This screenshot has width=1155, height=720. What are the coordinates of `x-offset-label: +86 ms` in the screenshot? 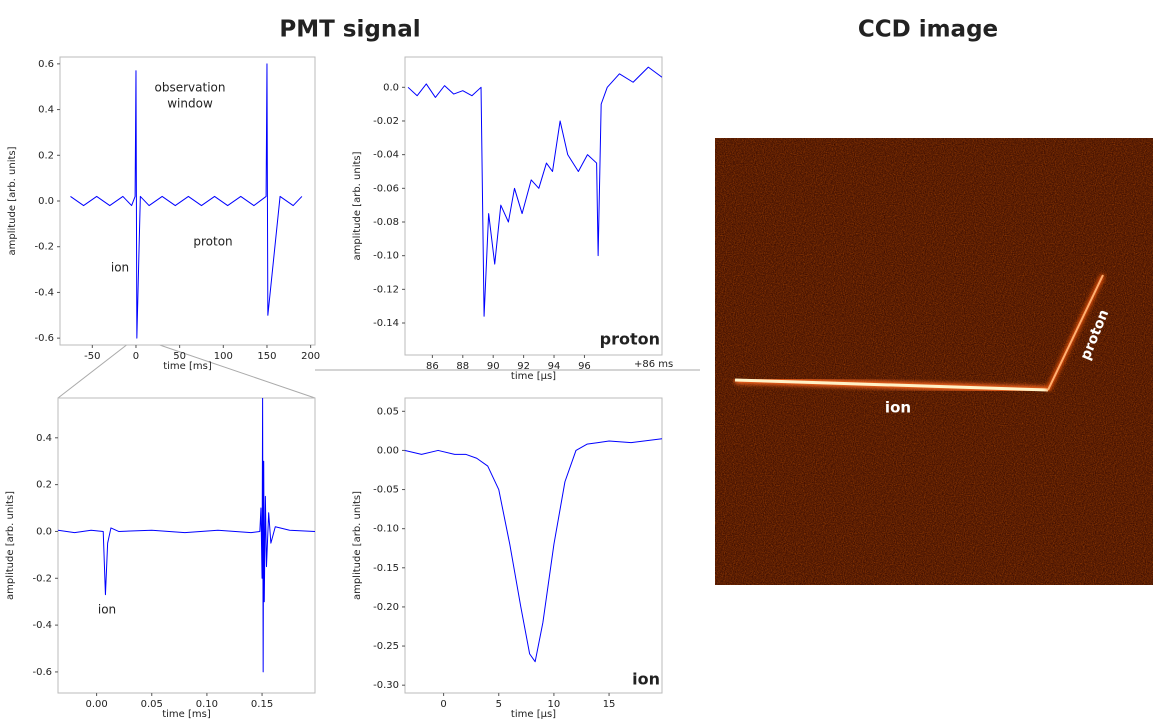 It's located at (653, 364).